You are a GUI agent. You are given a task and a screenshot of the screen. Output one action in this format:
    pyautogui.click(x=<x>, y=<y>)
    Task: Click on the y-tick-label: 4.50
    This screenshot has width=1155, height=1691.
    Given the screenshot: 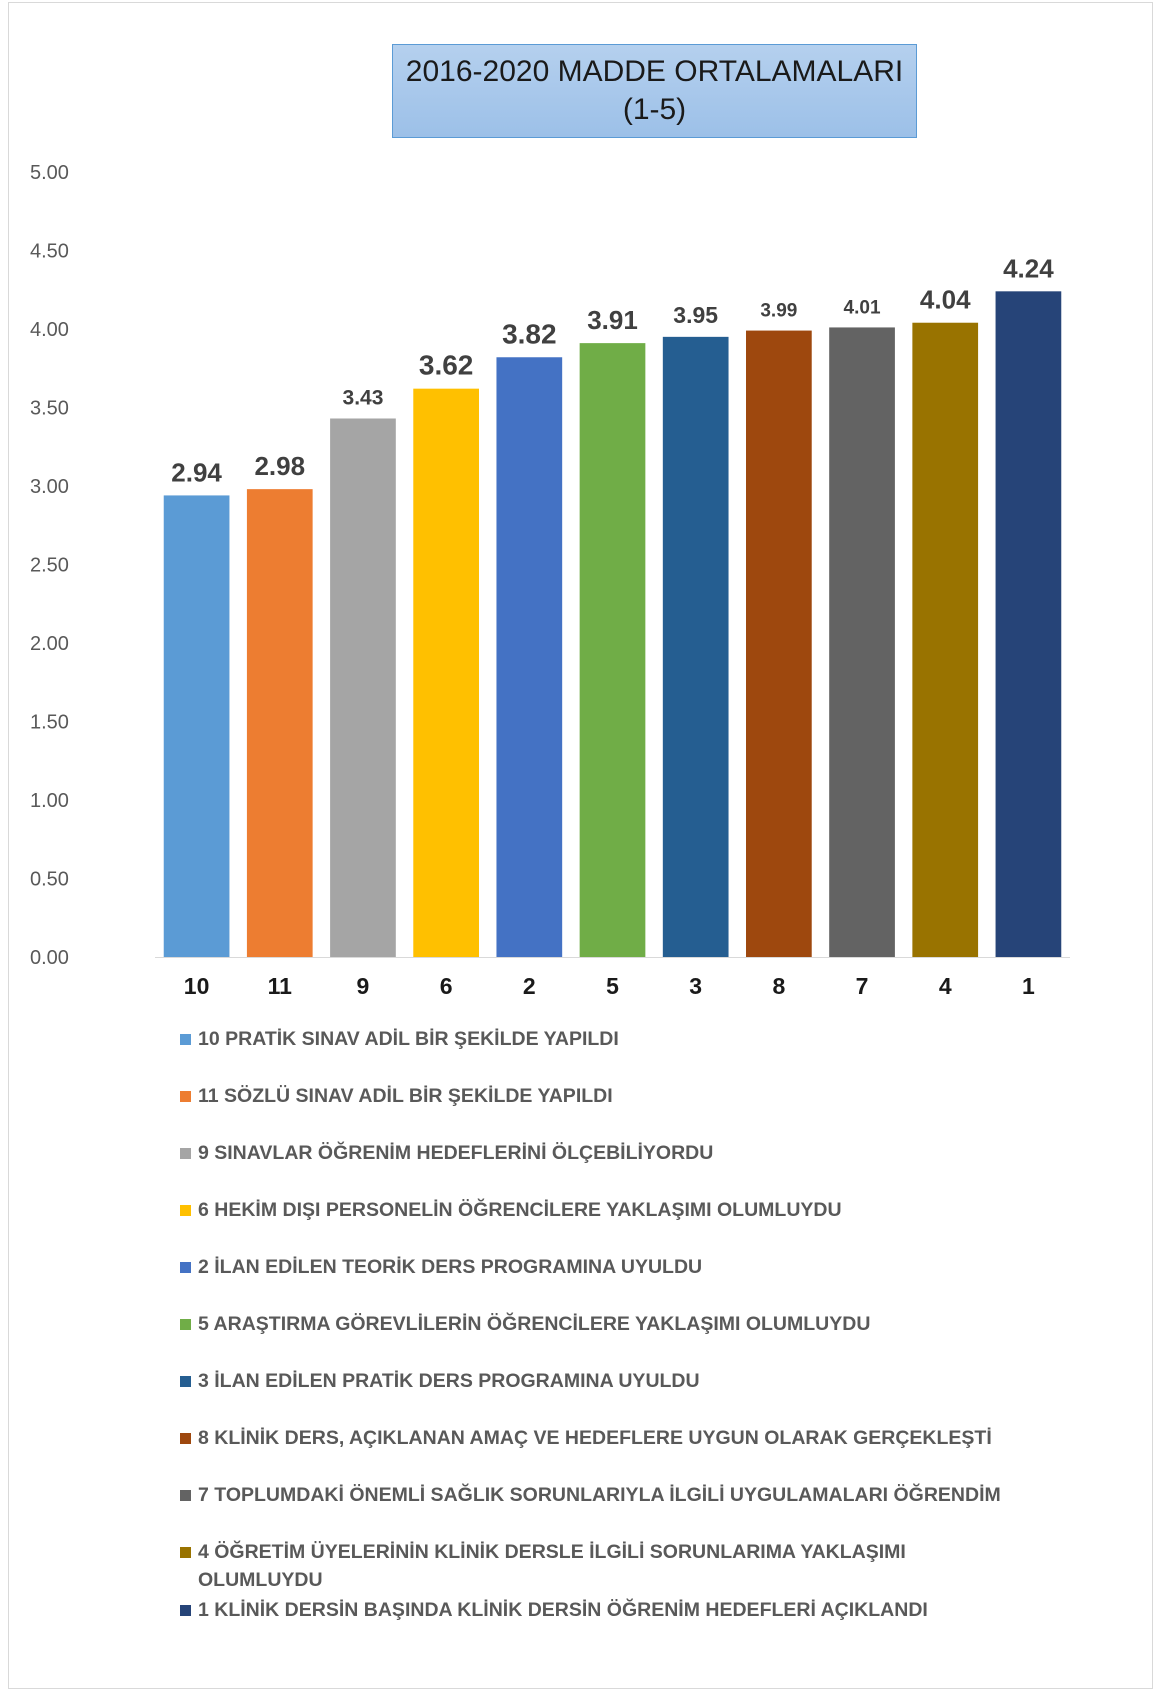 What is the action you would take?
    pyautogui.click(x=49, y=252)
    